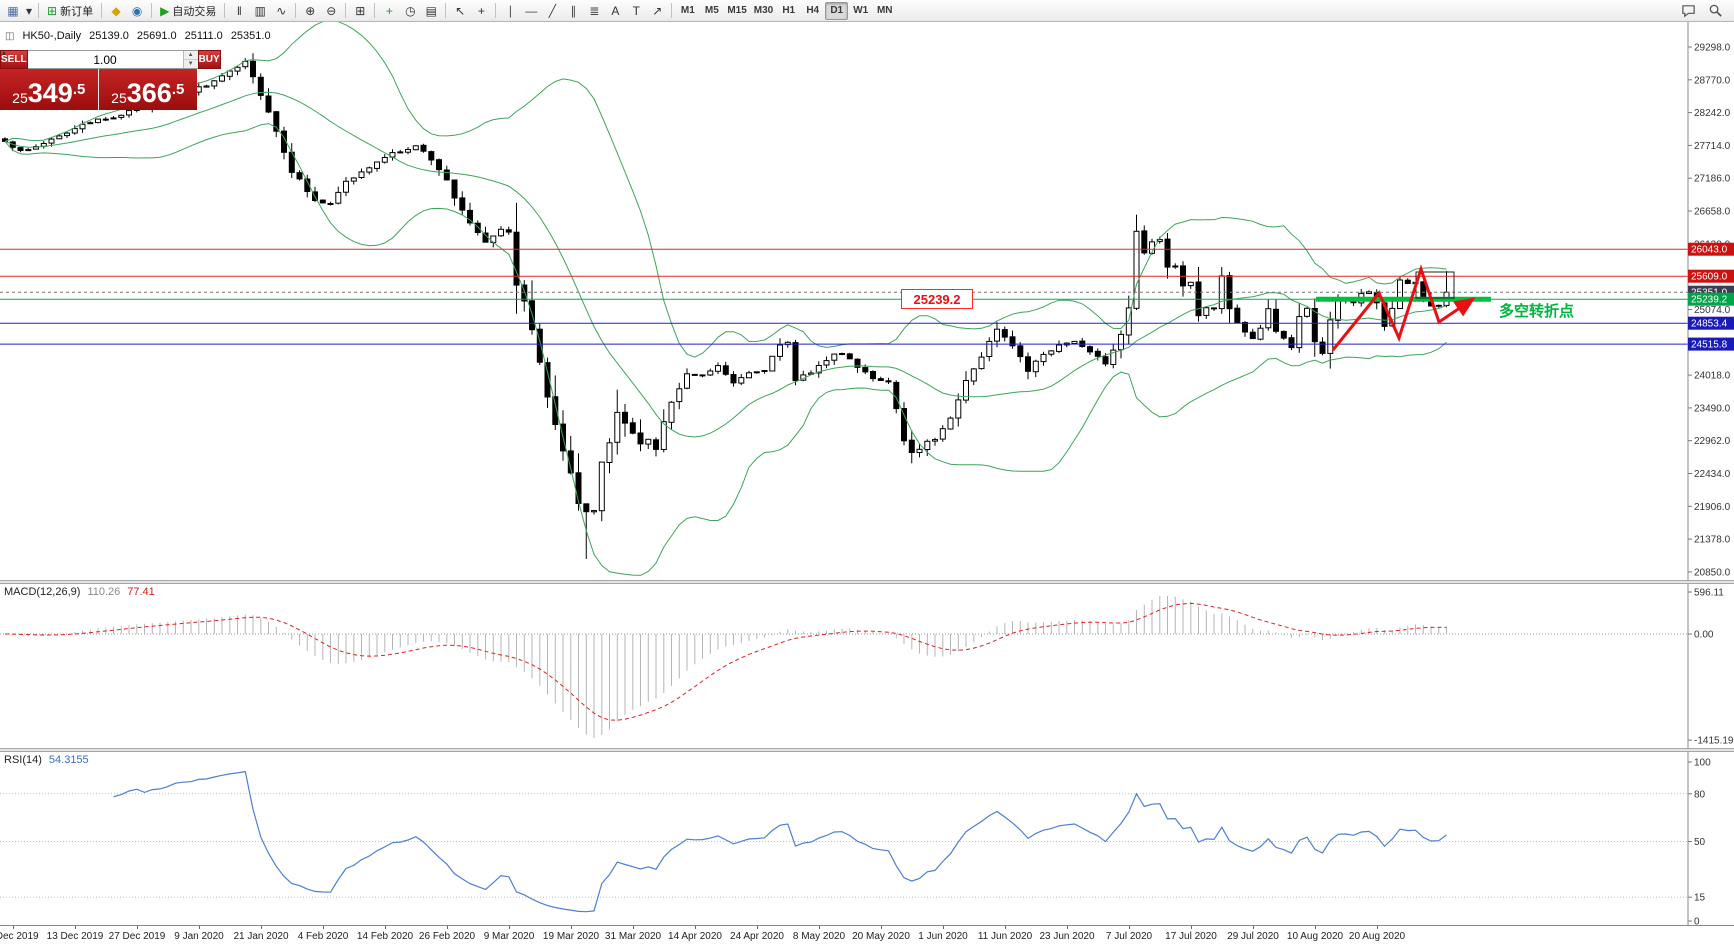 The height and width of the screenshot is (945, 1734). What do you see at coordinates (837, 10) in the screenshot?
I see `timeframe-d1: D1` at bounding box center [837, 10].